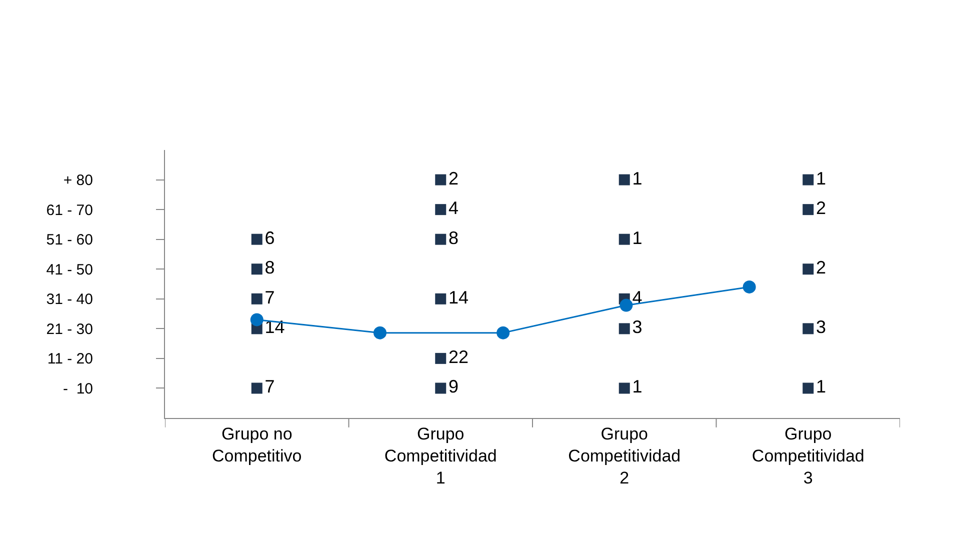 This screenshot has width=970, height=537. Describe the element at coordinates (269, 238) in the screenshot. I see `data-label: 6` at that location.